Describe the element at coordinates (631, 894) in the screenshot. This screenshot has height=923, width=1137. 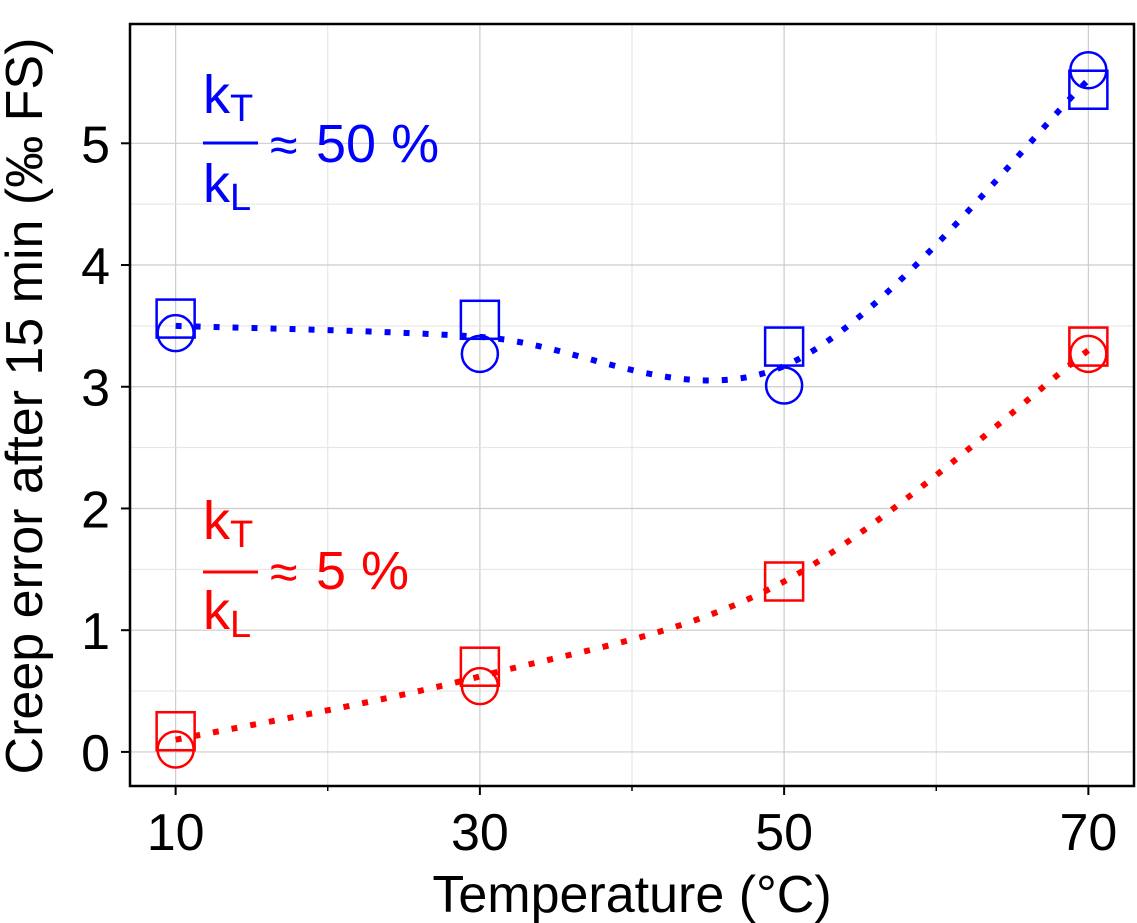
I see `x-axis-label: Temperature (°C)` at that location.